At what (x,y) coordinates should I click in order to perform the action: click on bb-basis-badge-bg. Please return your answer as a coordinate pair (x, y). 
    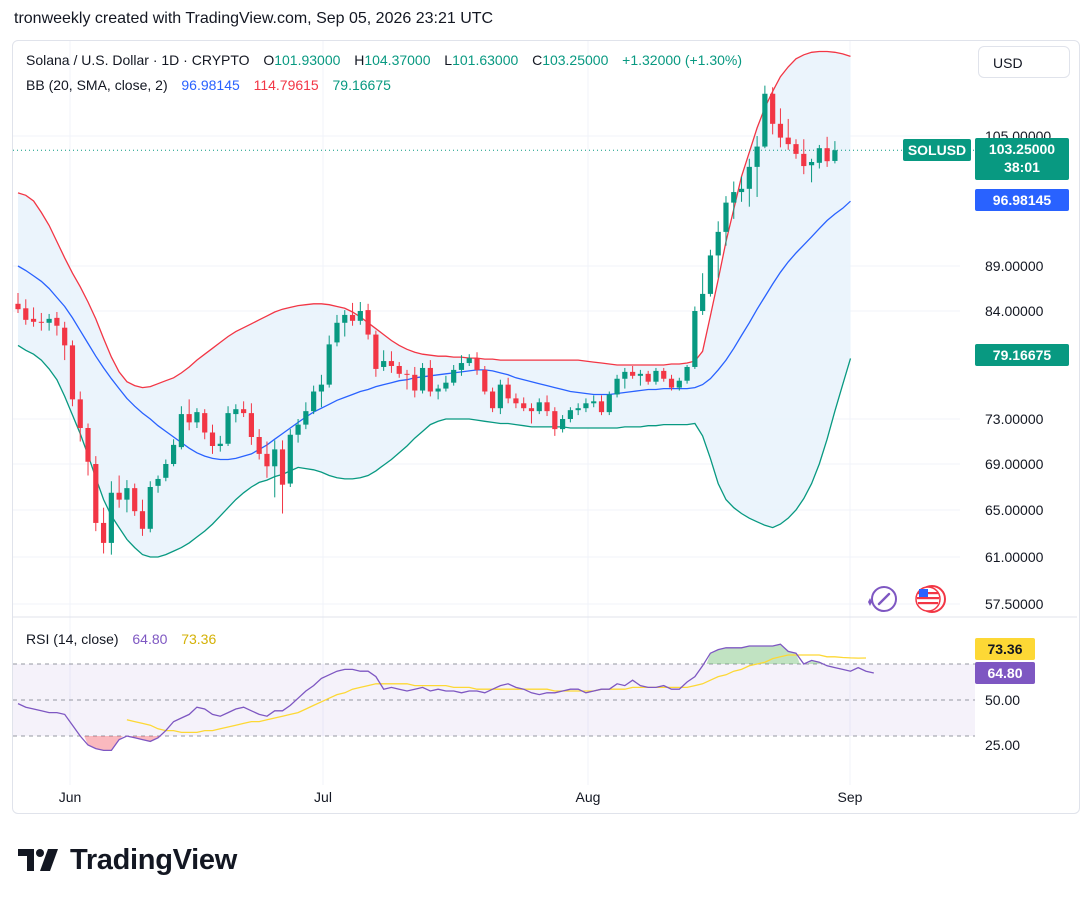
    Looking at the image, I should click on (1022, 200).